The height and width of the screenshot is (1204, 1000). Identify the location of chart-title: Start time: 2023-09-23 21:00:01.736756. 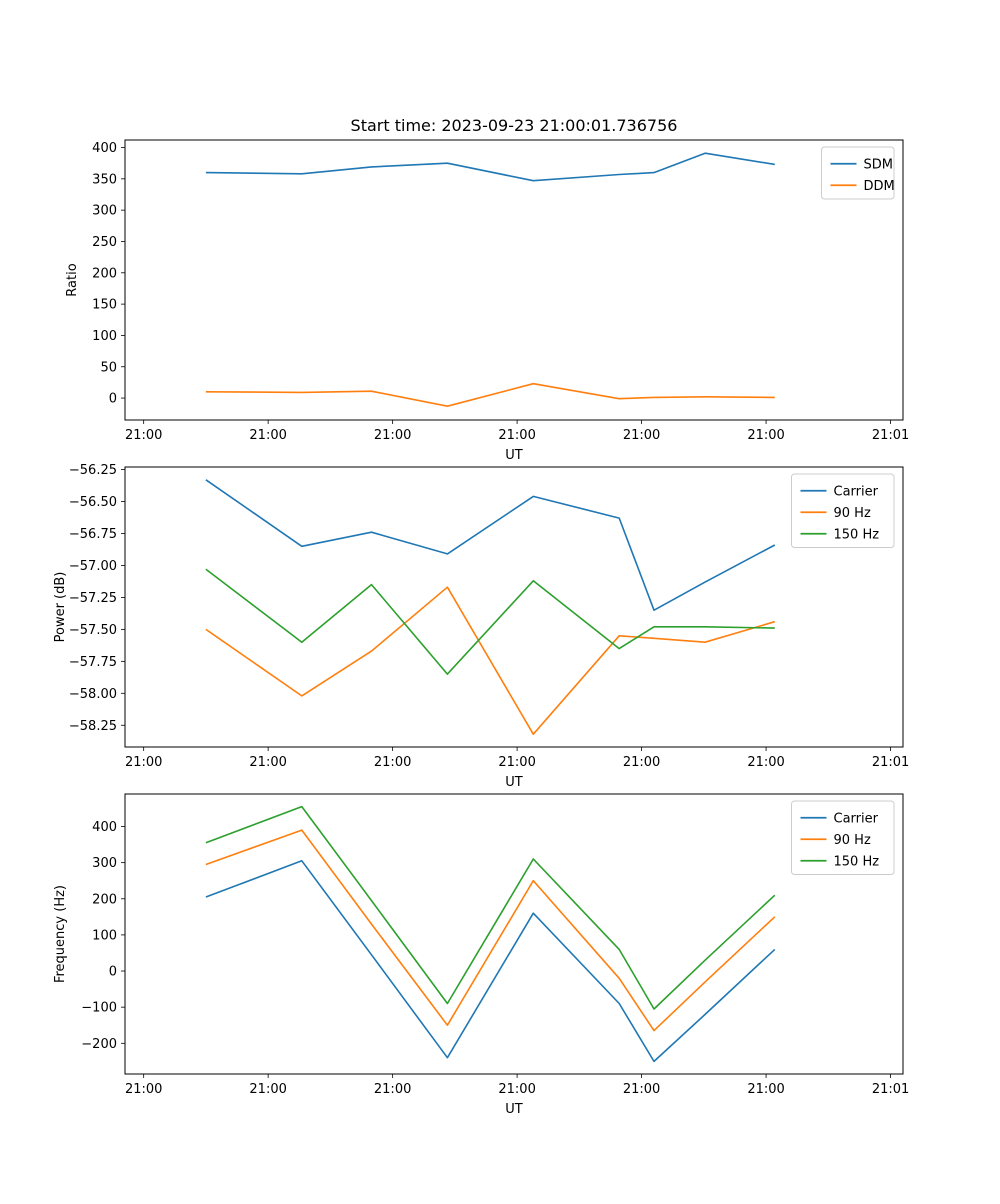
(514, 125).